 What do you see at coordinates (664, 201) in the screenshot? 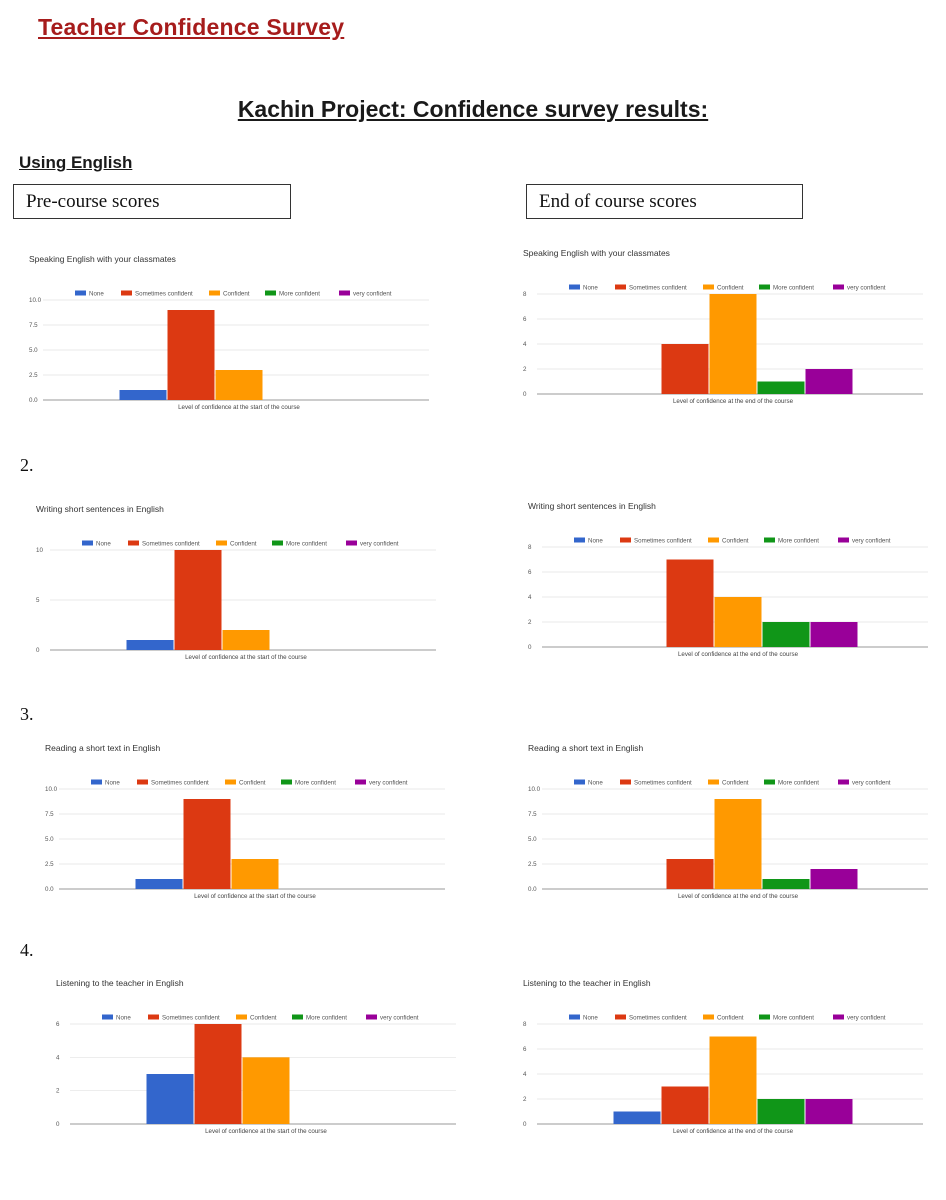
I see `end-course-label: End of course scores` at bounding box center [664, 201].